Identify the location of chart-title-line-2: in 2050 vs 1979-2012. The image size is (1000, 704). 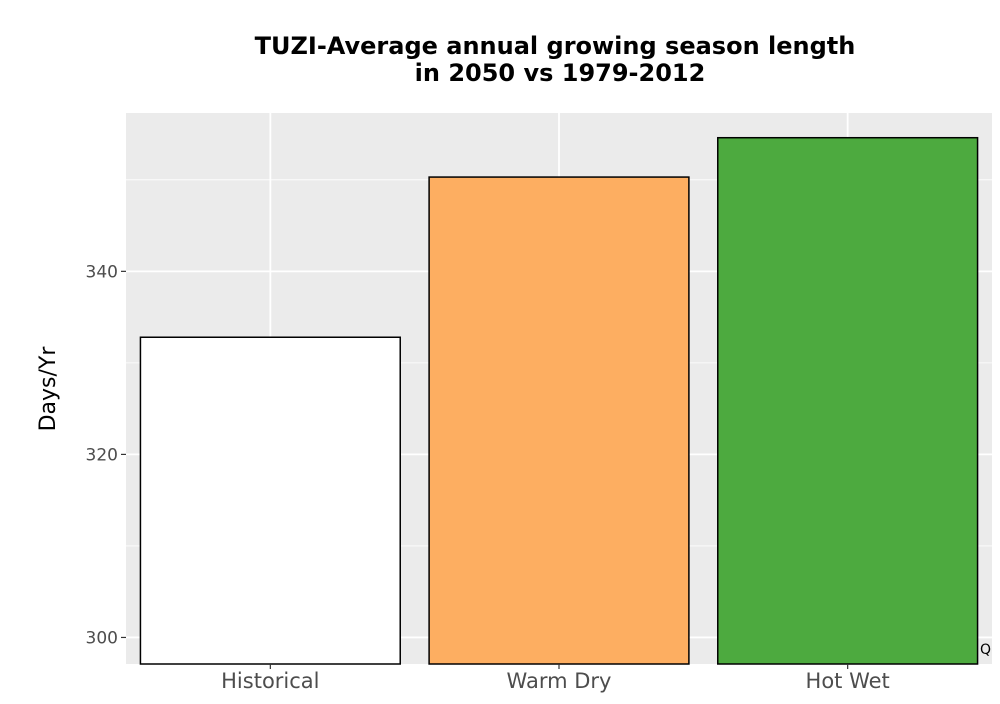
(560, 73).